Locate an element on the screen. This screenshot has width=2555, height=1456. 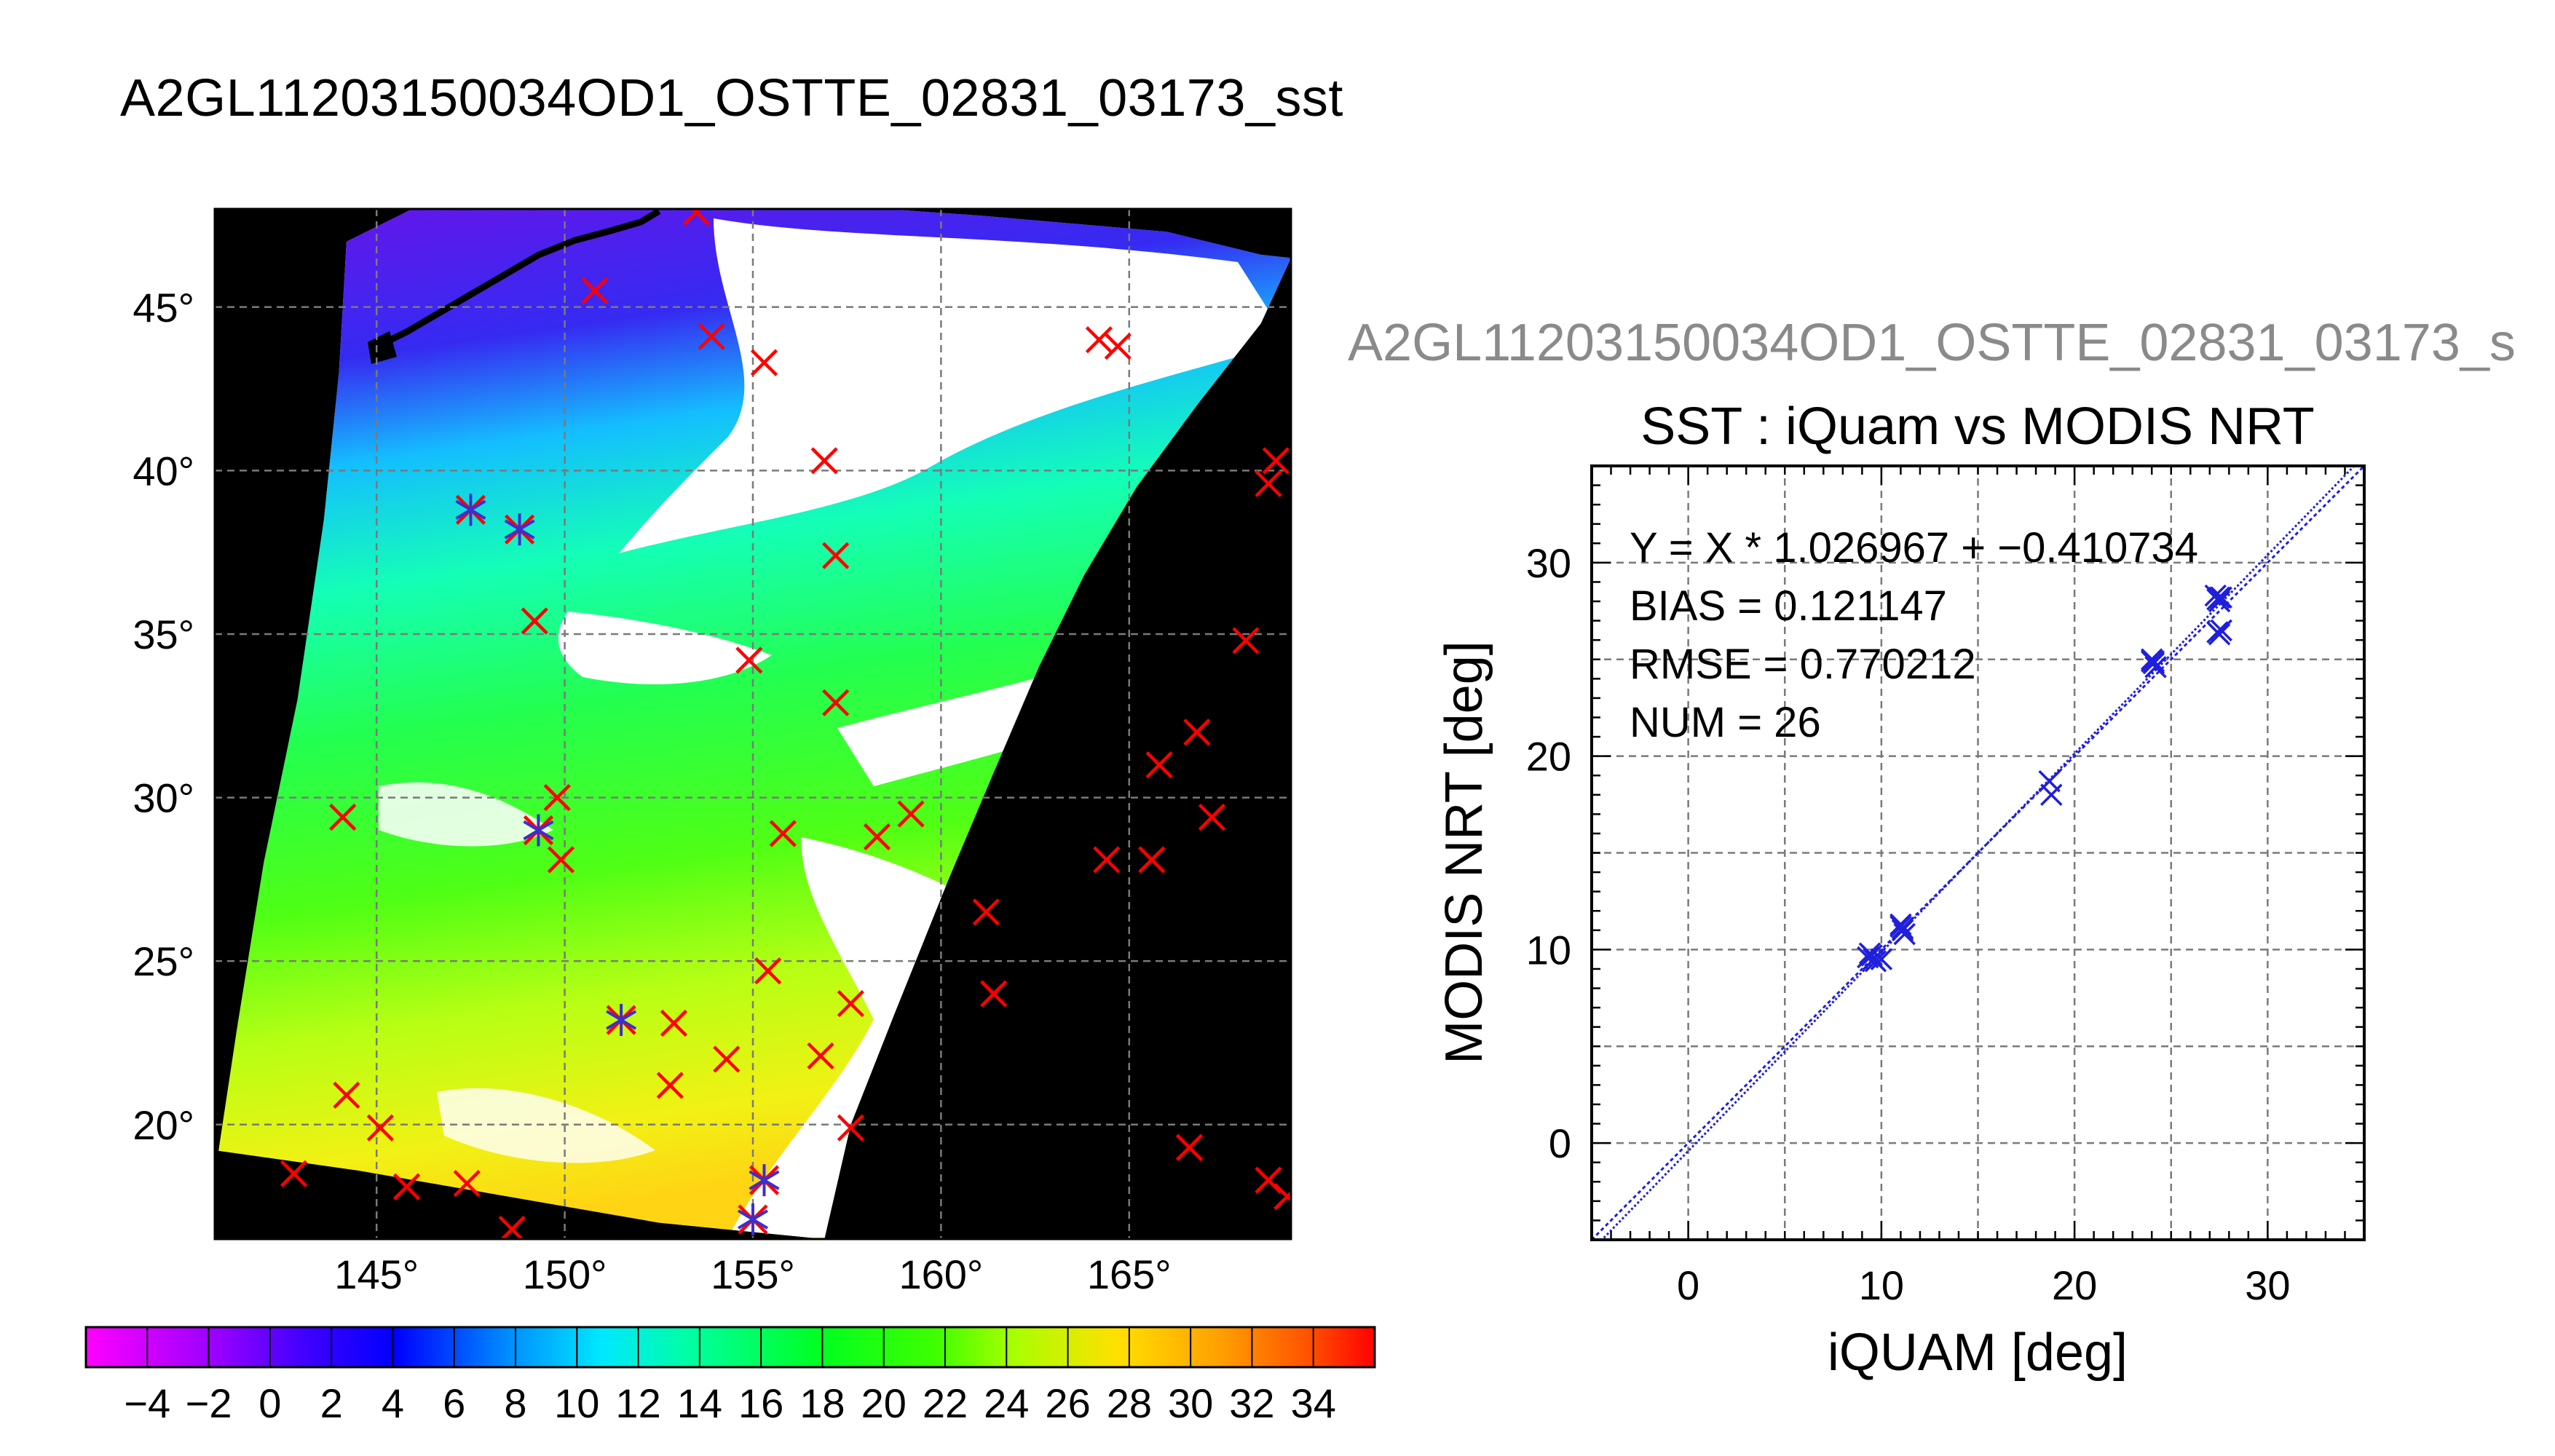
statistics-line: NUM = 26 is located at coordinates (1725, 722).